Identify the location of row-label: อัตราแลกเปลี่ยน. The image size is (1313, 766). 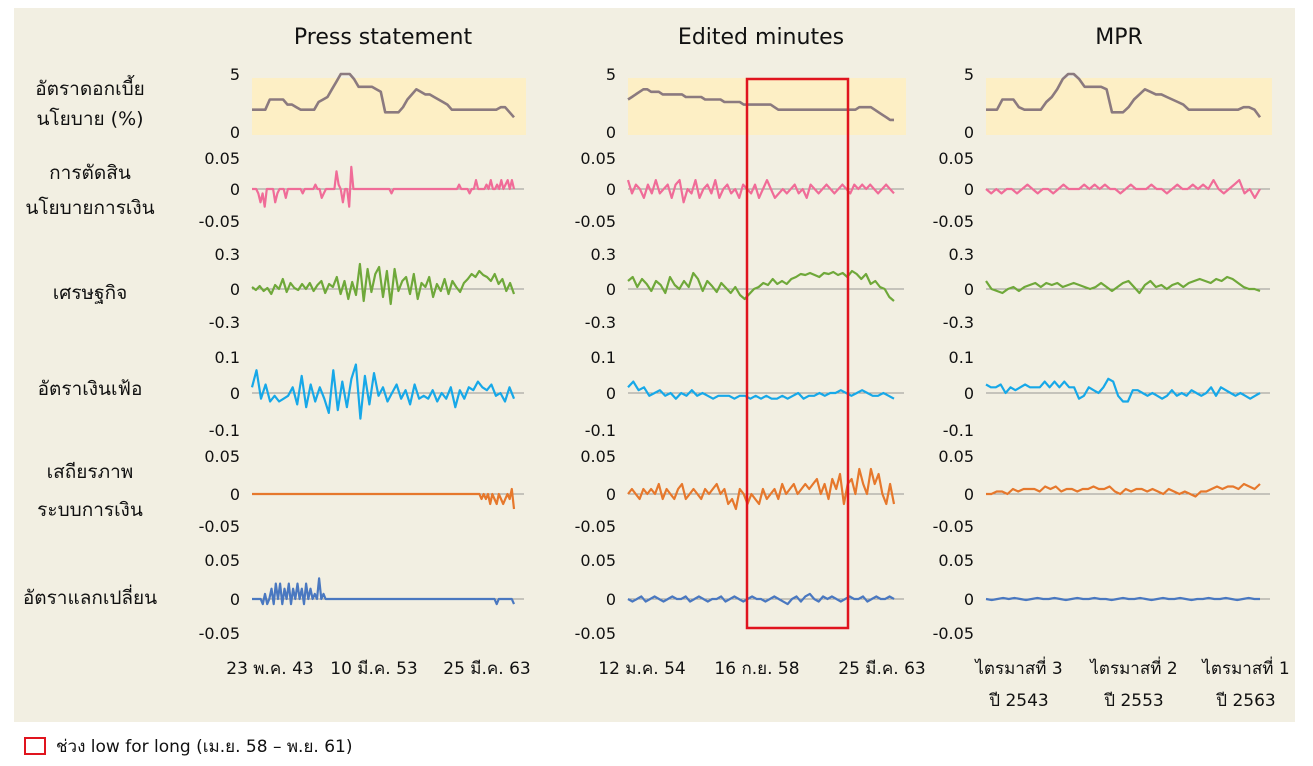
(90, 596).